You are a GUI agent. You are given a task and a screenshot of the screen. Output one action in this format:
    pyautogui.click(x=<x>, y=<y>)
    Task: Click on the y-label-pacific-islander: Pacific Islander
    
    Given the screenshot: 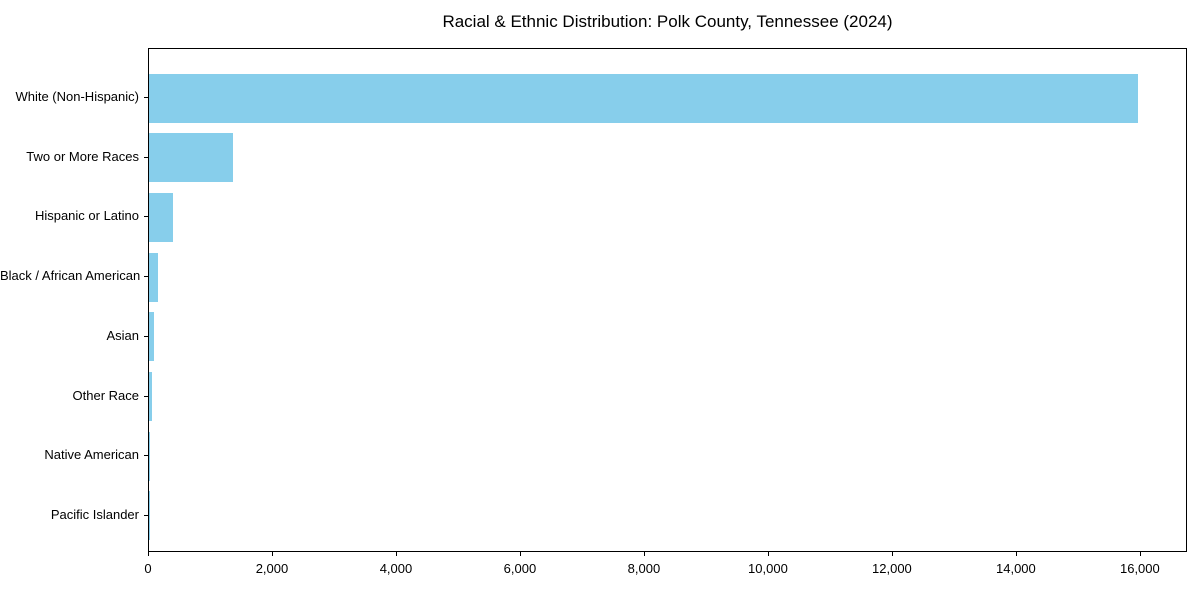 What is the action you would take?
    pyautogui.click(x=94, y=514)
    